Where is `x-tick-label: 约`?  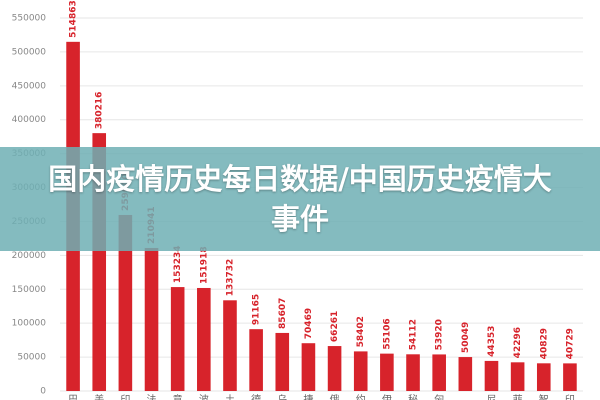 x-tick-label: 约 is located at coordinates (361, 396).